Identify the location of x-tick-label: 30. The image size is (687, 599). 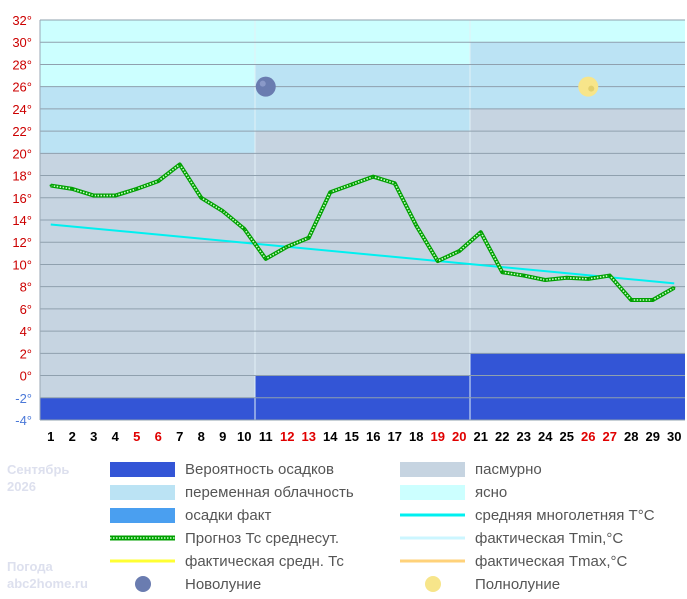
(674, 436).